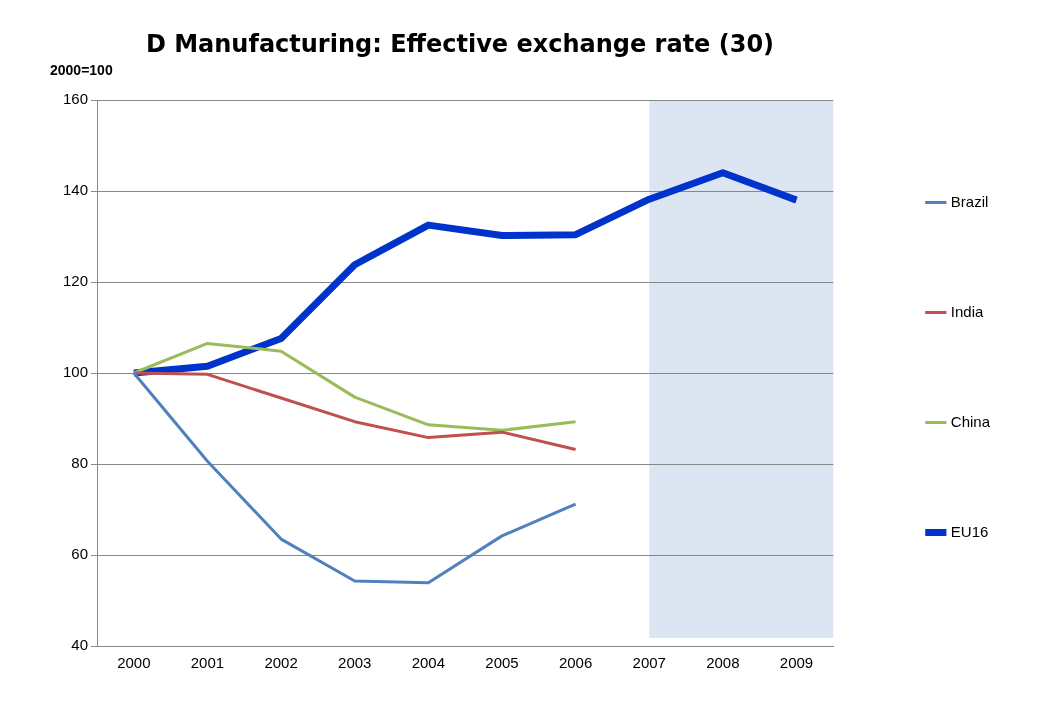  Describe the element at coordinates (80, 463) in the screenshot. I see `y-tick-label: 80` at that location.